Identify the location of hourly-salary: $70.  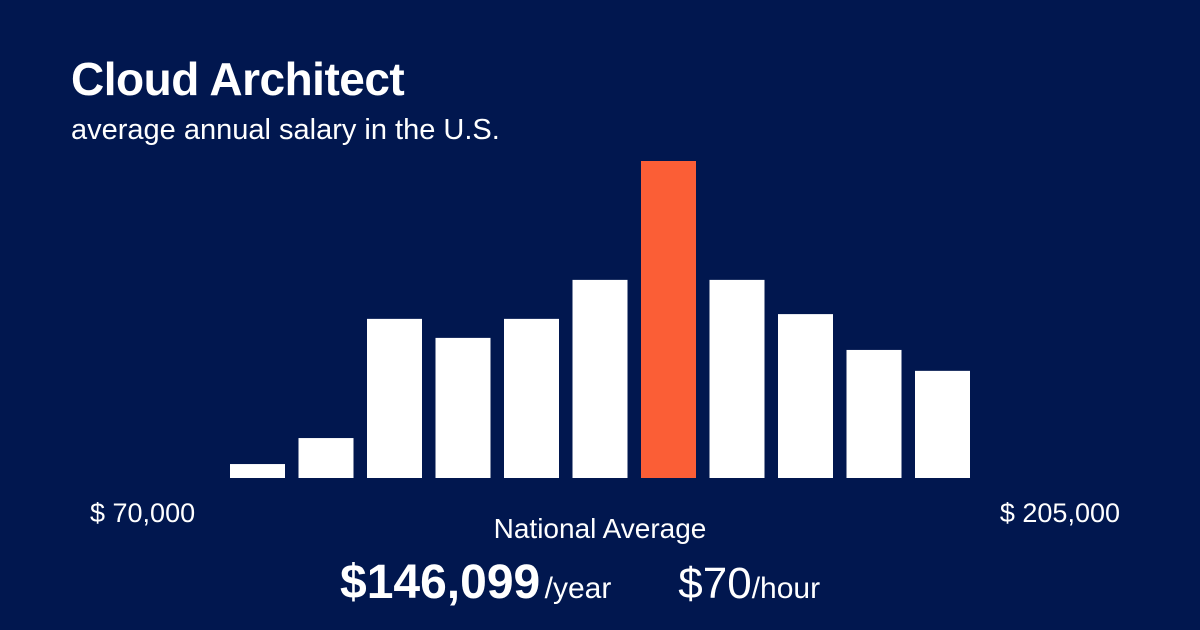
(715, 583).